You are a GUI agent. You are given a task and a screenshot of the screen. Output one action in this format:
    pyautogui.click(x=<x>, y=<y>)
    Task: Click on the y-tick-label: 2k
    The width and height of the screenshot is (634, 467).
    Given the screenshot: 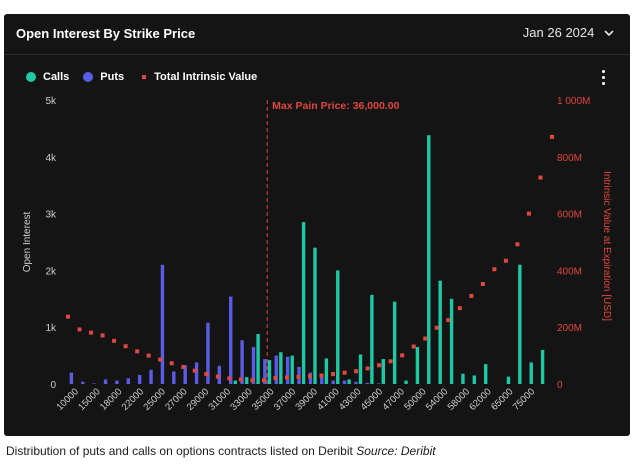 What is the action you would take?
    pyautogui.click(x=51, y=271)
    